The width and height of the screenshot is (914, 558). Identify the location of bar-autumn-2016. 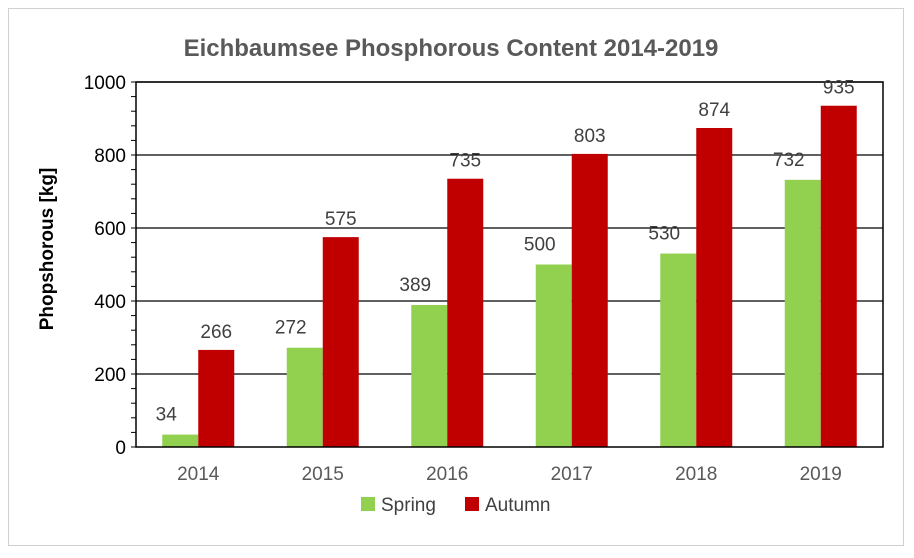
(465, 312).